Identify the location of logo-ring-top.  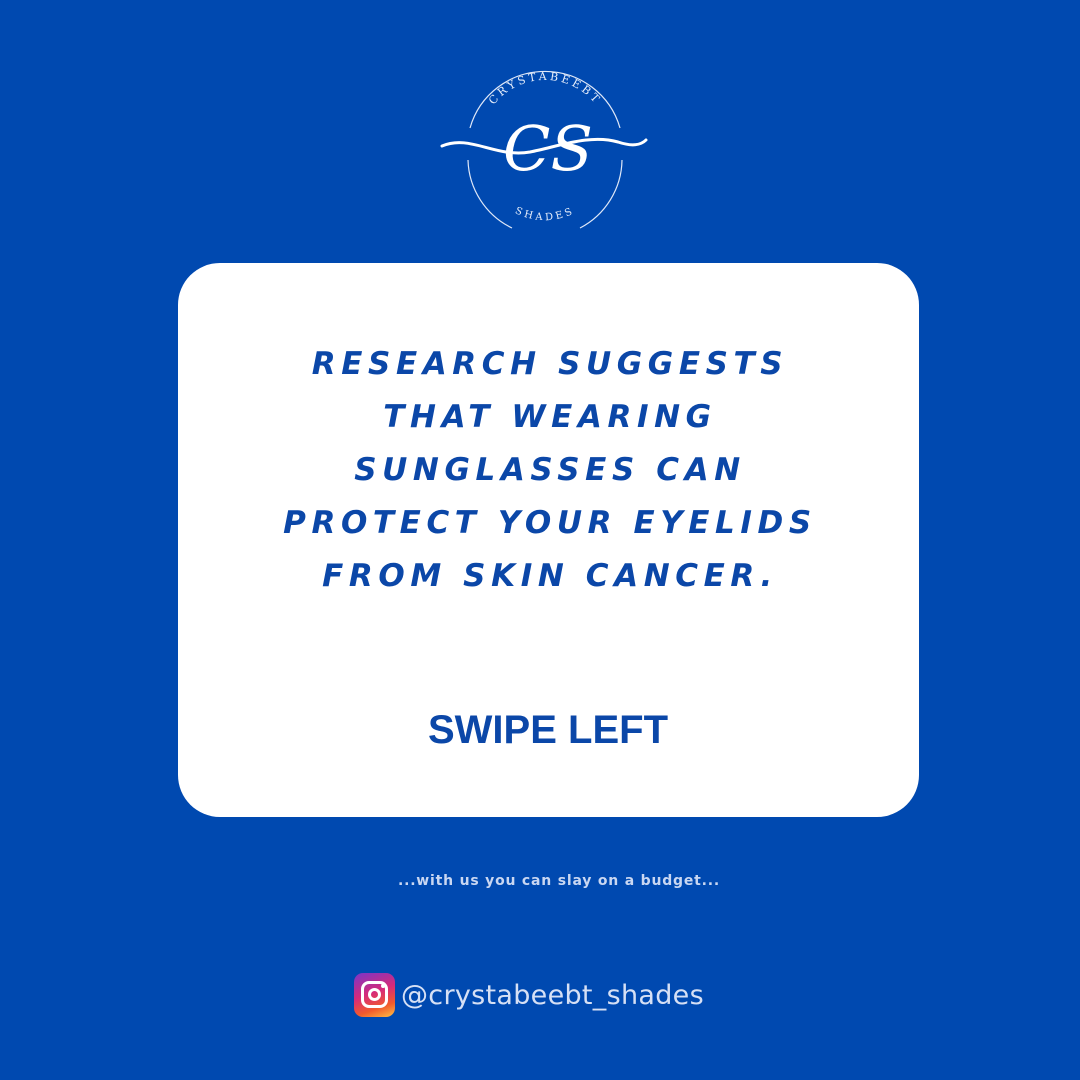
(545, 99).